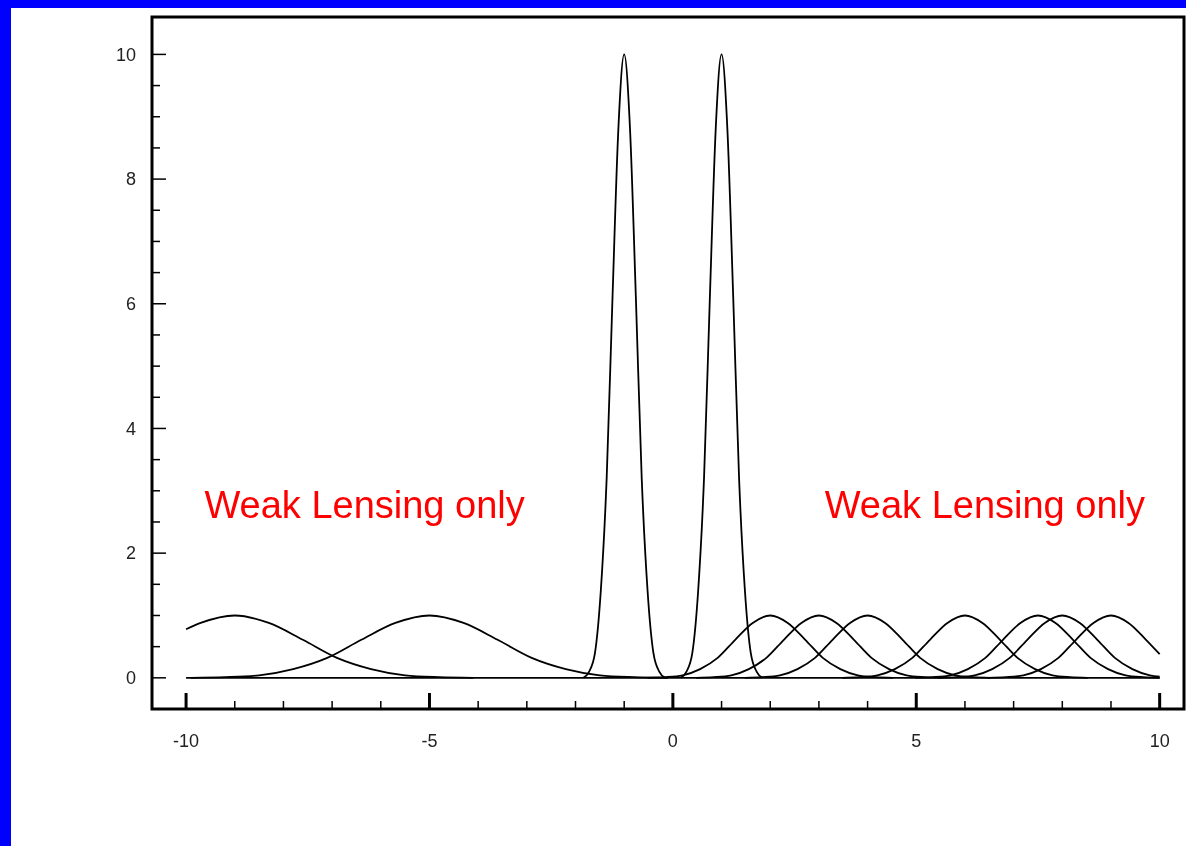  I want to click on x-tick-label: 0, so click(672, 741).